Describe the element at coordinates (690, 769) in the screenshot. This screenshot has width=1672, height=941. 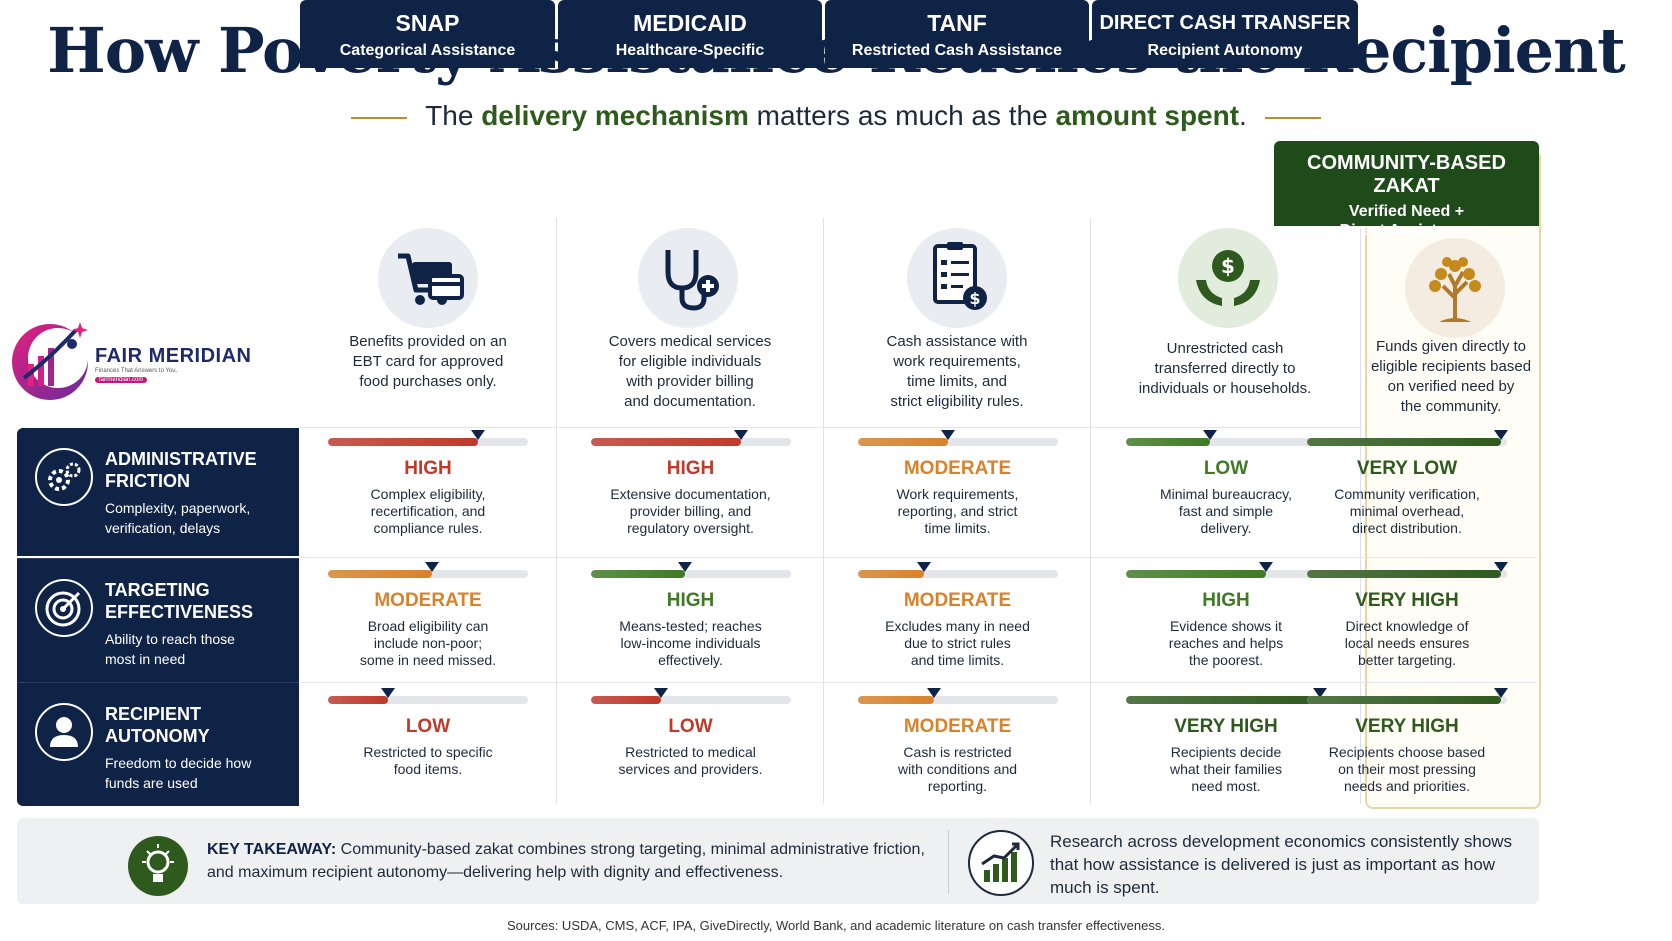
I see `rating-description-line: services and providers.` at that location.